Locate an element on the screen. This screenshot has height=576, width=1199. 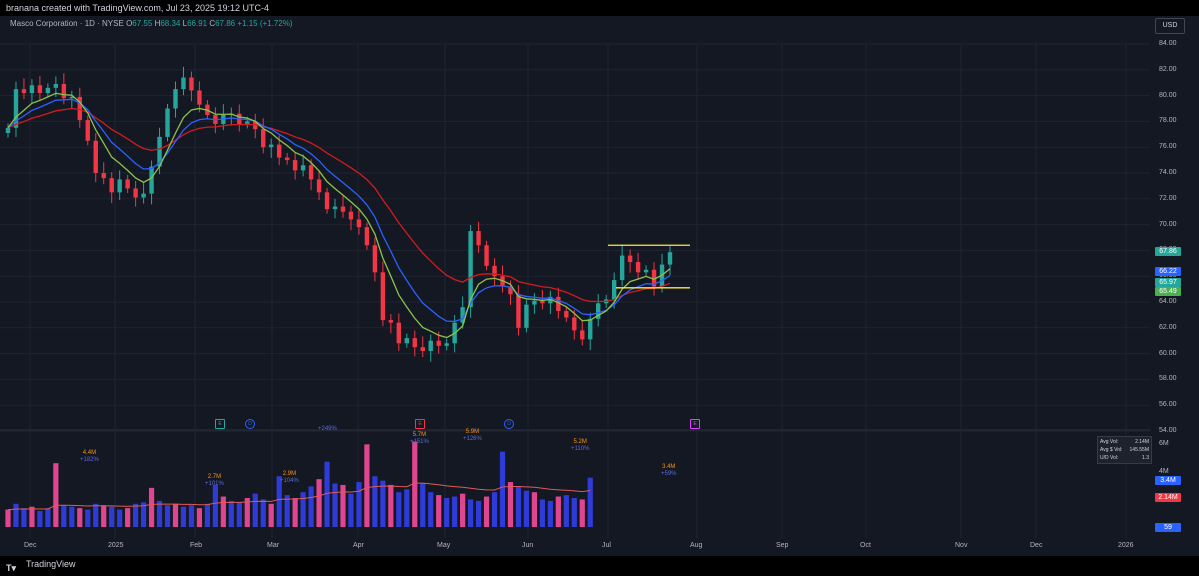
price-tag: 66.22 is located at coordinates (1168, 271).